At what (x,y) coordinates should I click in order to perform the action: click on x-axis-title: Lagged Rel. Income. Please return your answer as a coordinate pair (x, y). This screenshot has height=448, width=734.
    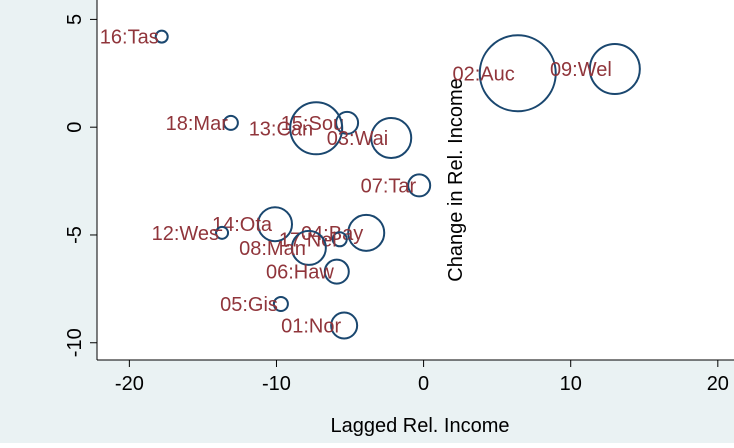
    Looking at the image, I should click on (419, 426).